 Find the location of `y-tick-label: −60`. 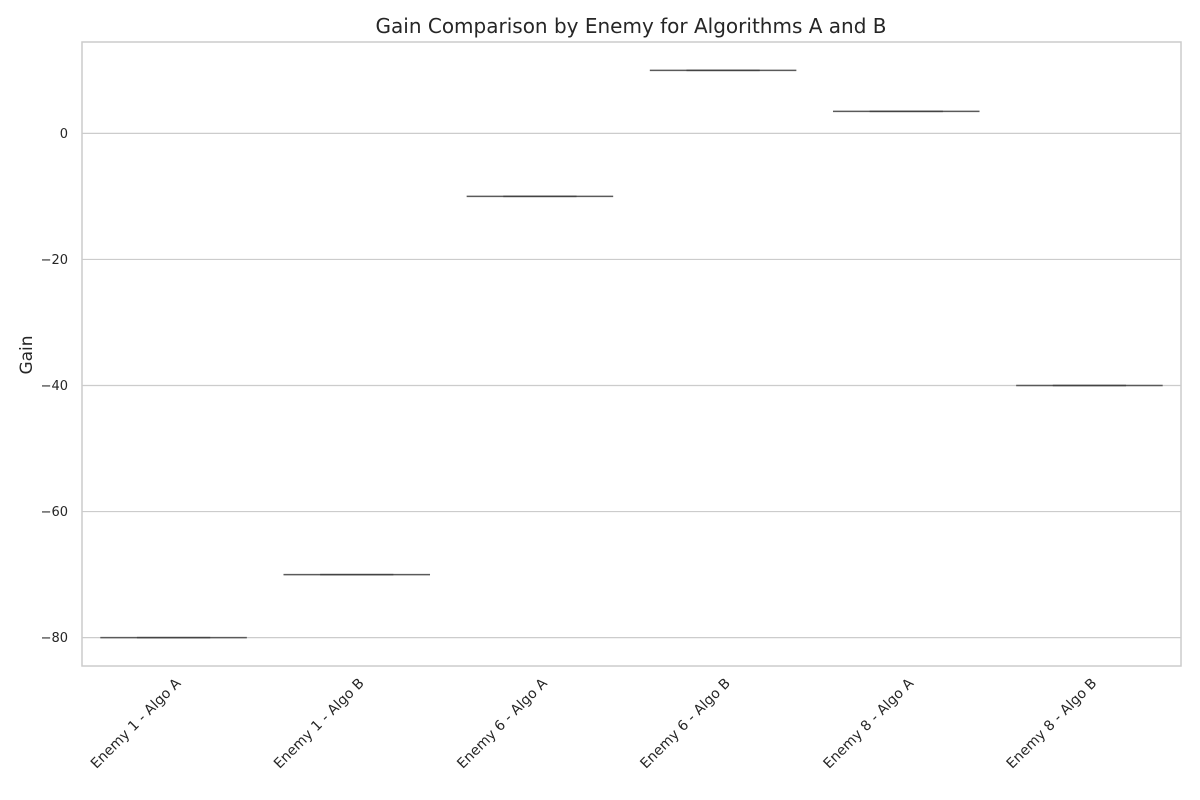

y-tick-label: −60 is located at coordinates (54, 512).